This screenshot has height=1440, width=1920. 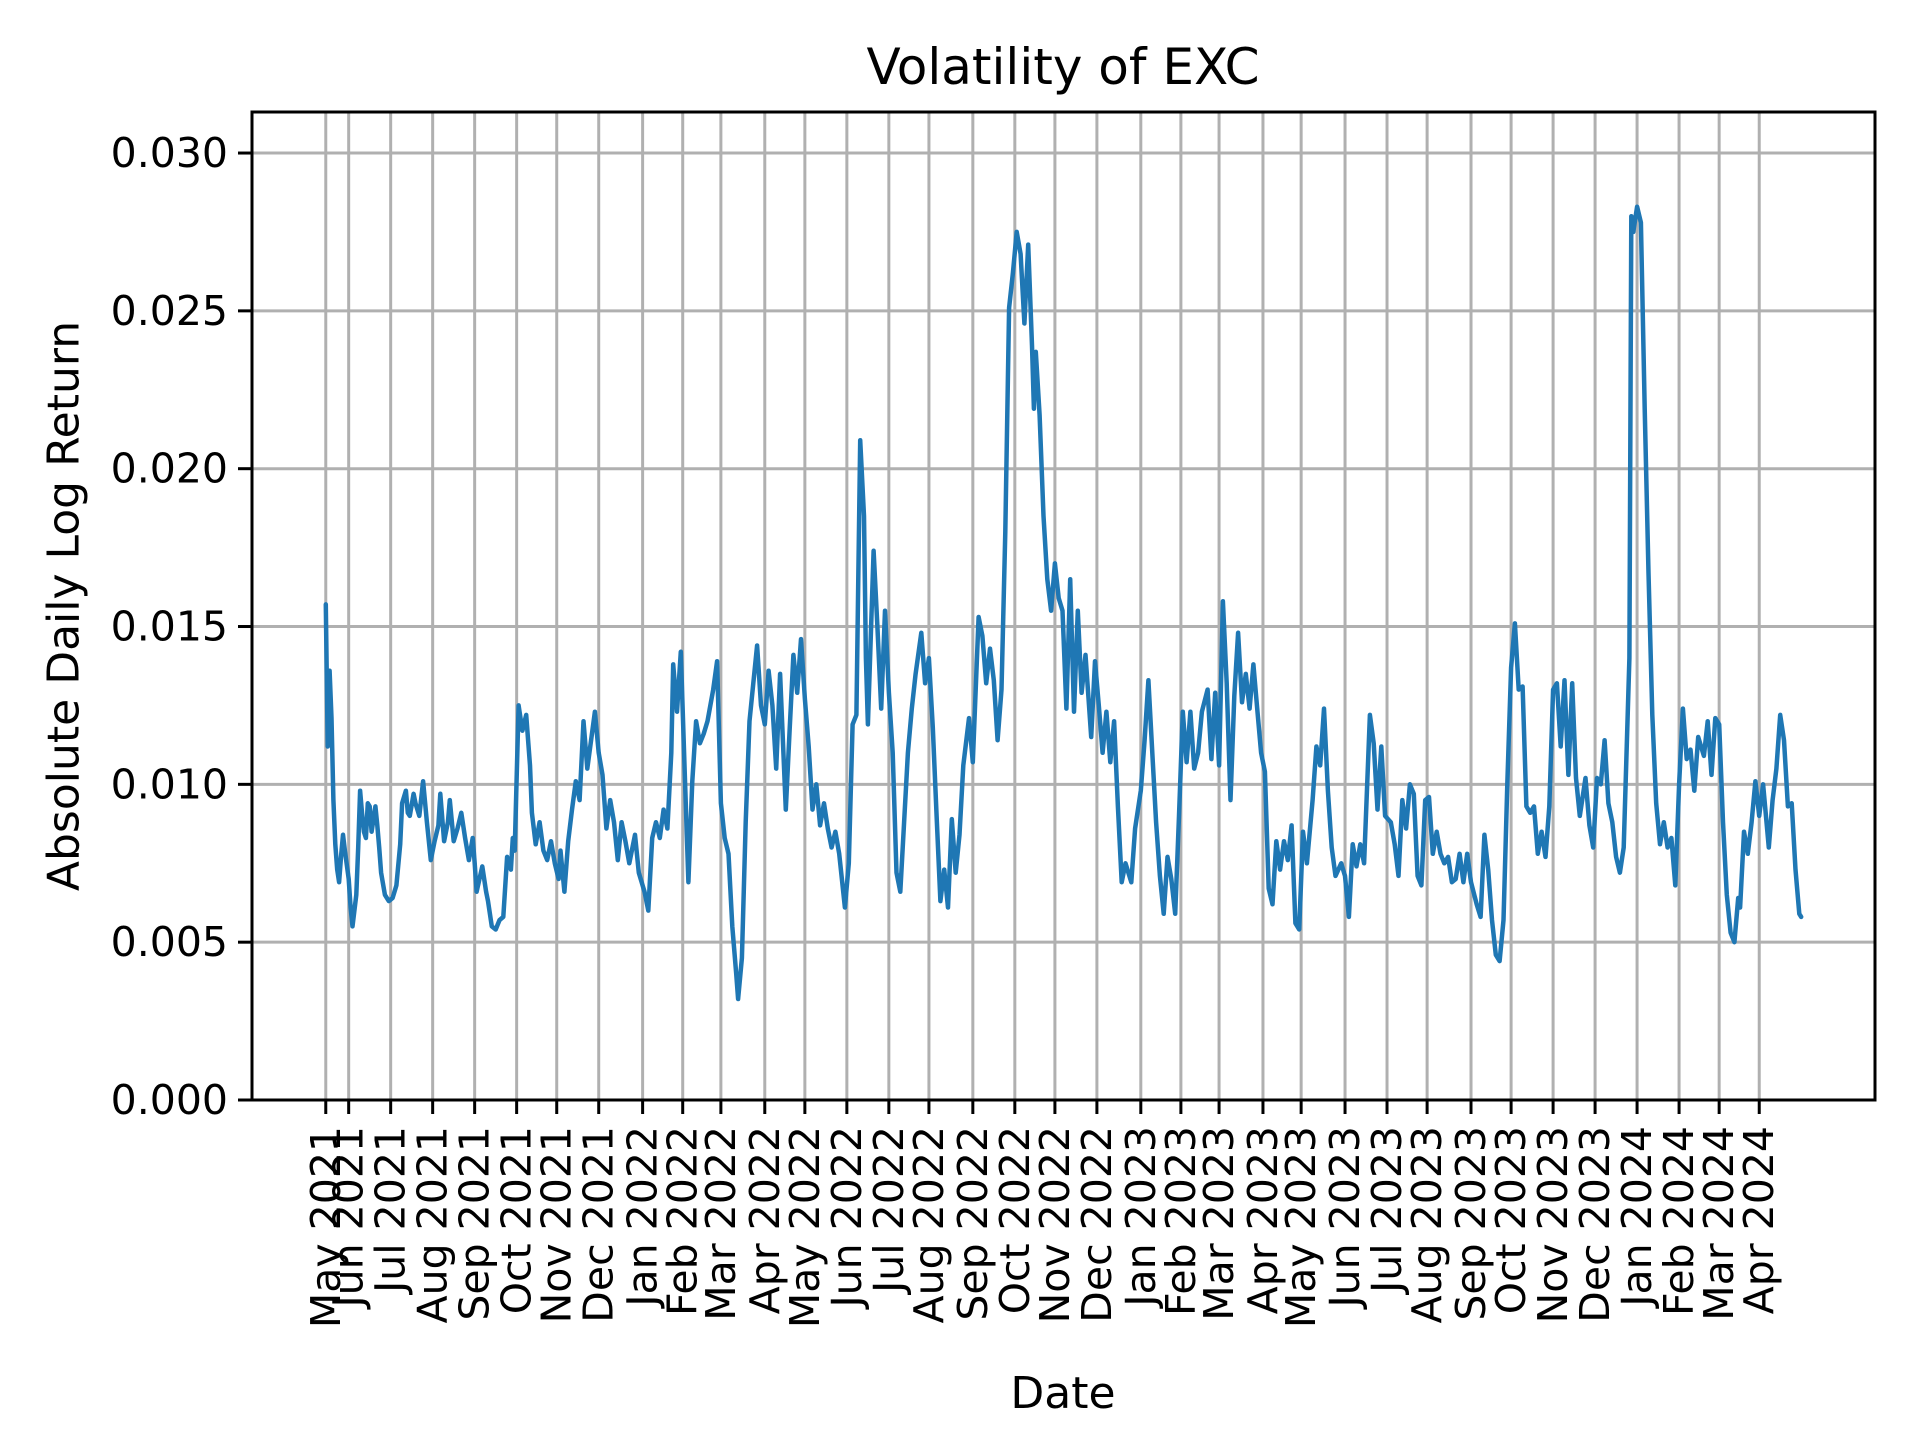 I want to click on y-tick-label: 0.020, so click(x=169, y=469).